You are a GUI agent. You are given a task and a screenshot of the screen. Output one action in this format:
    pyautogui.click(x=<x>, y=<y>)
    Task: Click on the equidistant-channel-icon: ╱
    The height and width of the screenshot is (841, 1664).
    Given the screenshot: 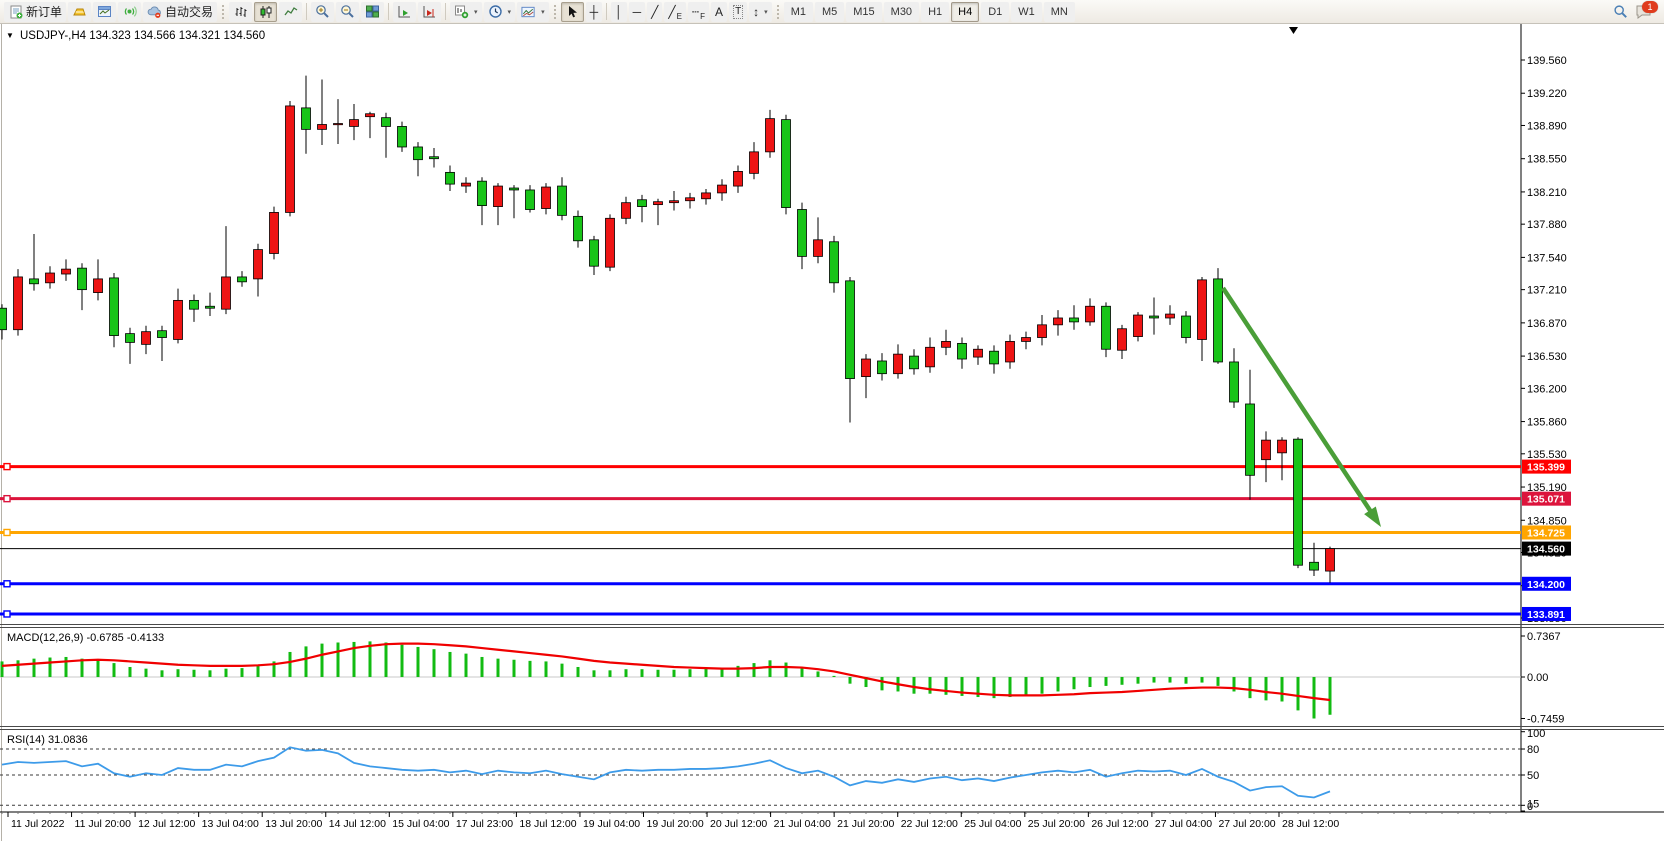 What is the action you would take?
    pyautogui.click(x=672, y=11)
    